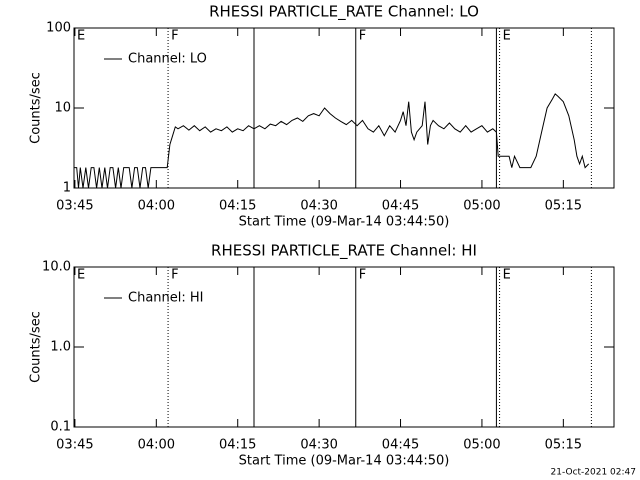 Image resolution: width=640 pixels, height=480 pixels. Describe the element at coordinates (67, 188) in the screenshot. I see `y-tick-label: 1` at that location.